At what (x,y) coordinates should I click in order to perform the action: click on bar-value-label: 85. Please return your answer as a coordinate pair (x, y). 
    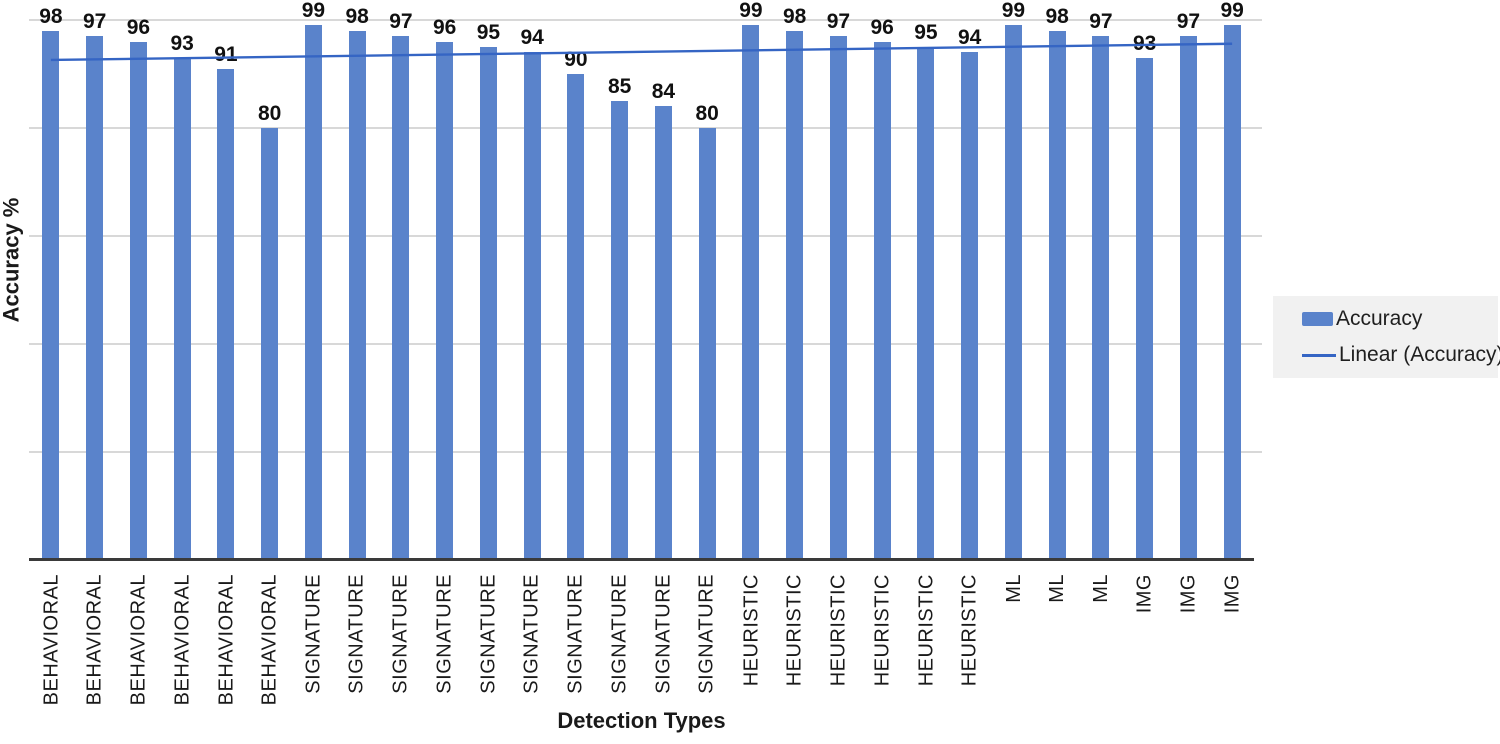
    Looking at the image, I should click on (619, 86).